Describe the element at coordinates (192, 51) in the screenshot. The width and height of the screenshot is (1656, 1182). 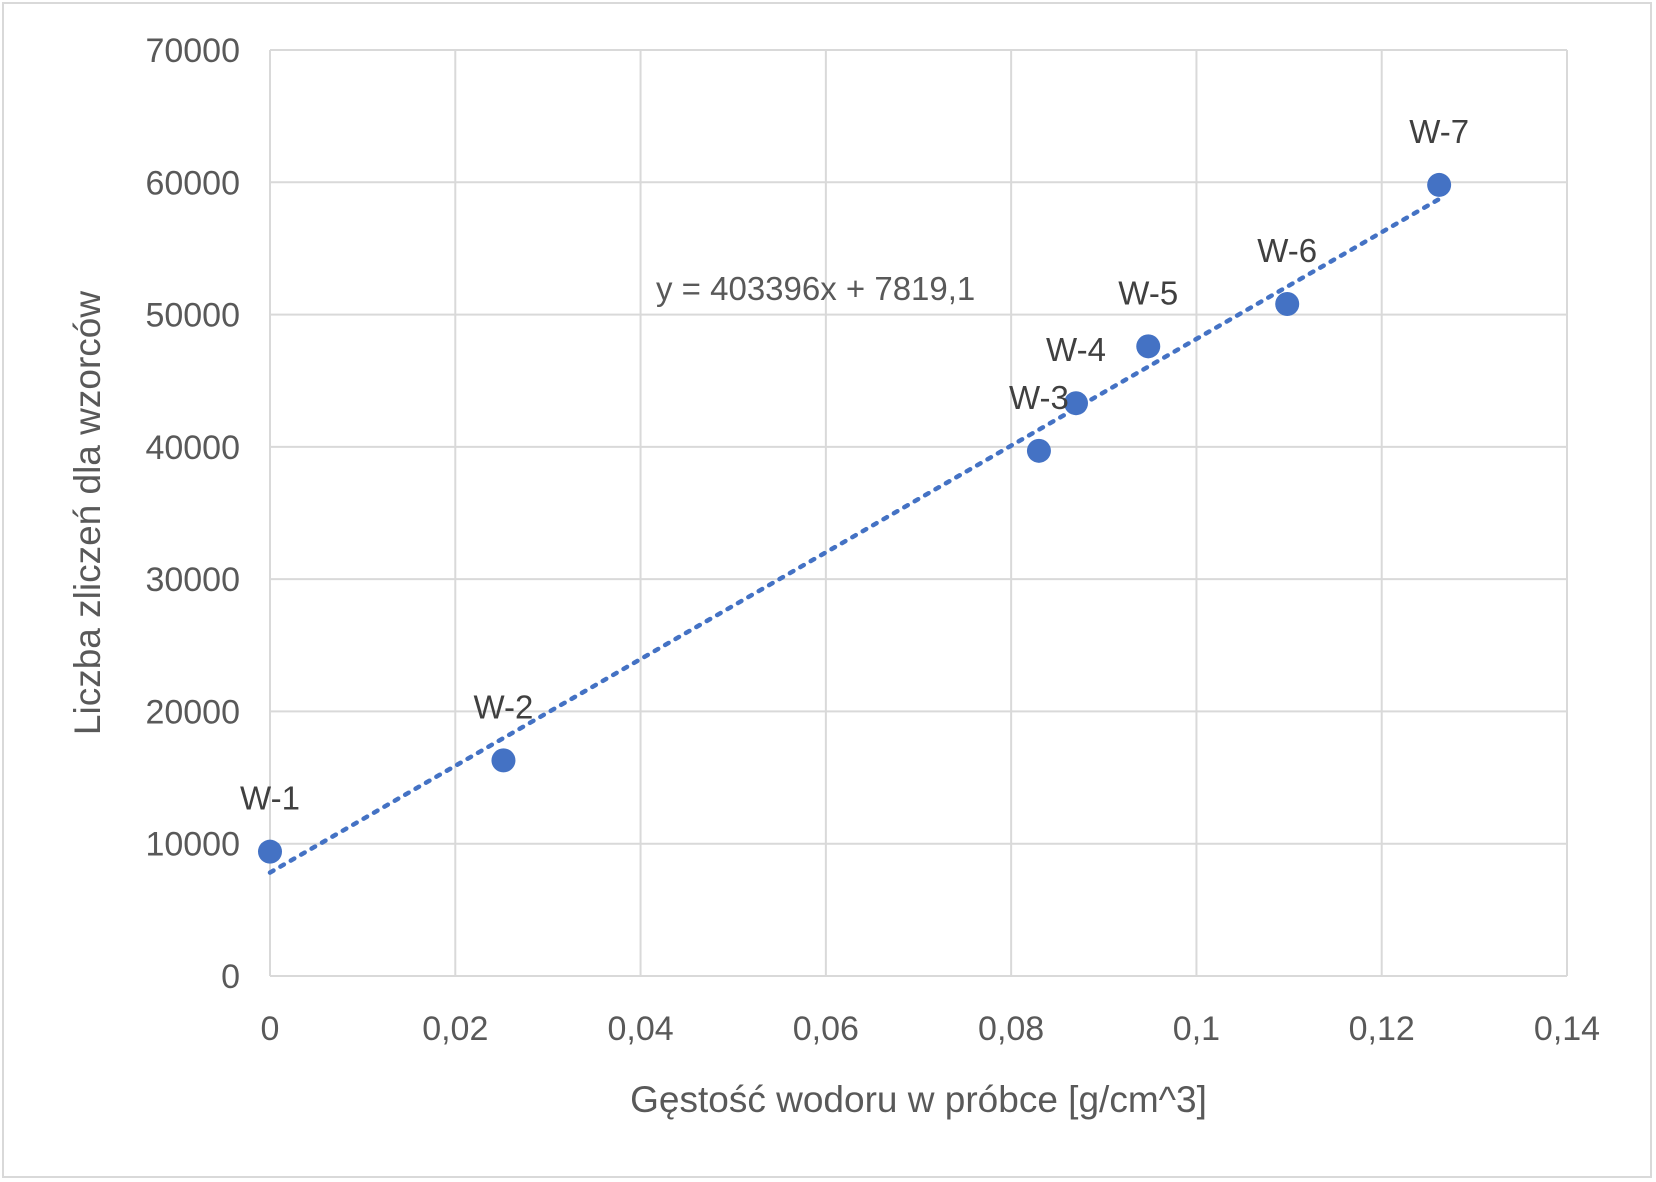
I see `y-tick-label: 70000` at that location.